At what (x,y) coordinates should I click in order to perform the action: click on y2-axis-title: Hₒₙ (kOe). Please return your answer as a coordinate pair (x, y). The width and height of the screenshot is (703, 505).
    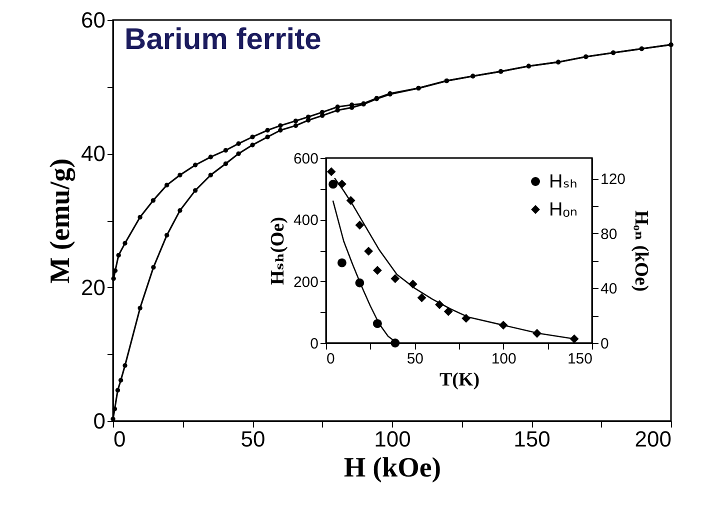
    Looking at the image, I should click on (641, 251).